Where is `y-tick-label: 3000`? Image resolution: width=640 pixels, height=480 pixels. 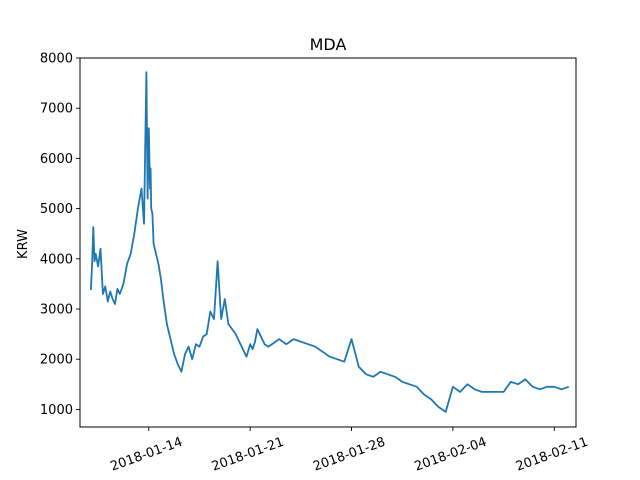
y-tick-label: 3000 is located at coordinates (56, 310).